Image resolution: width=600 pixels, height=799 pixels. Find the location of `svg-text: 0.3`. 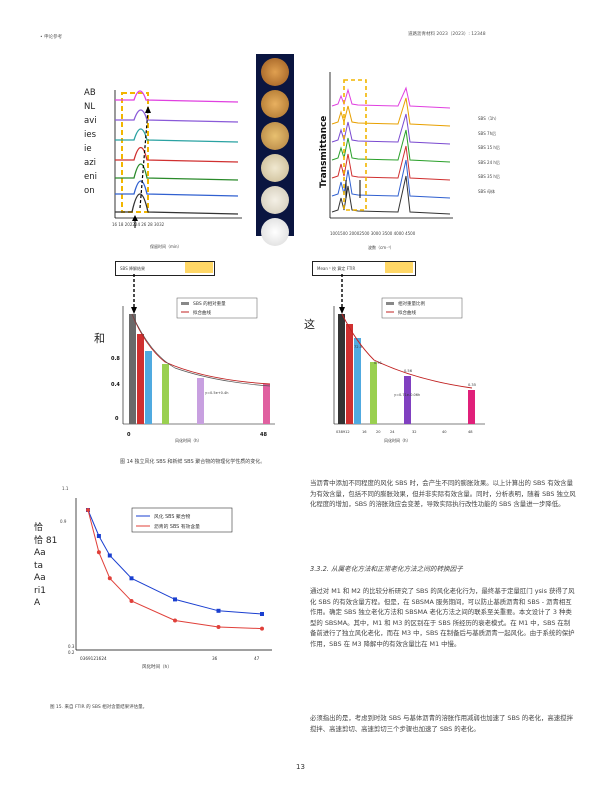

svg-text: 0.3 is located at coordinates (71, 646).